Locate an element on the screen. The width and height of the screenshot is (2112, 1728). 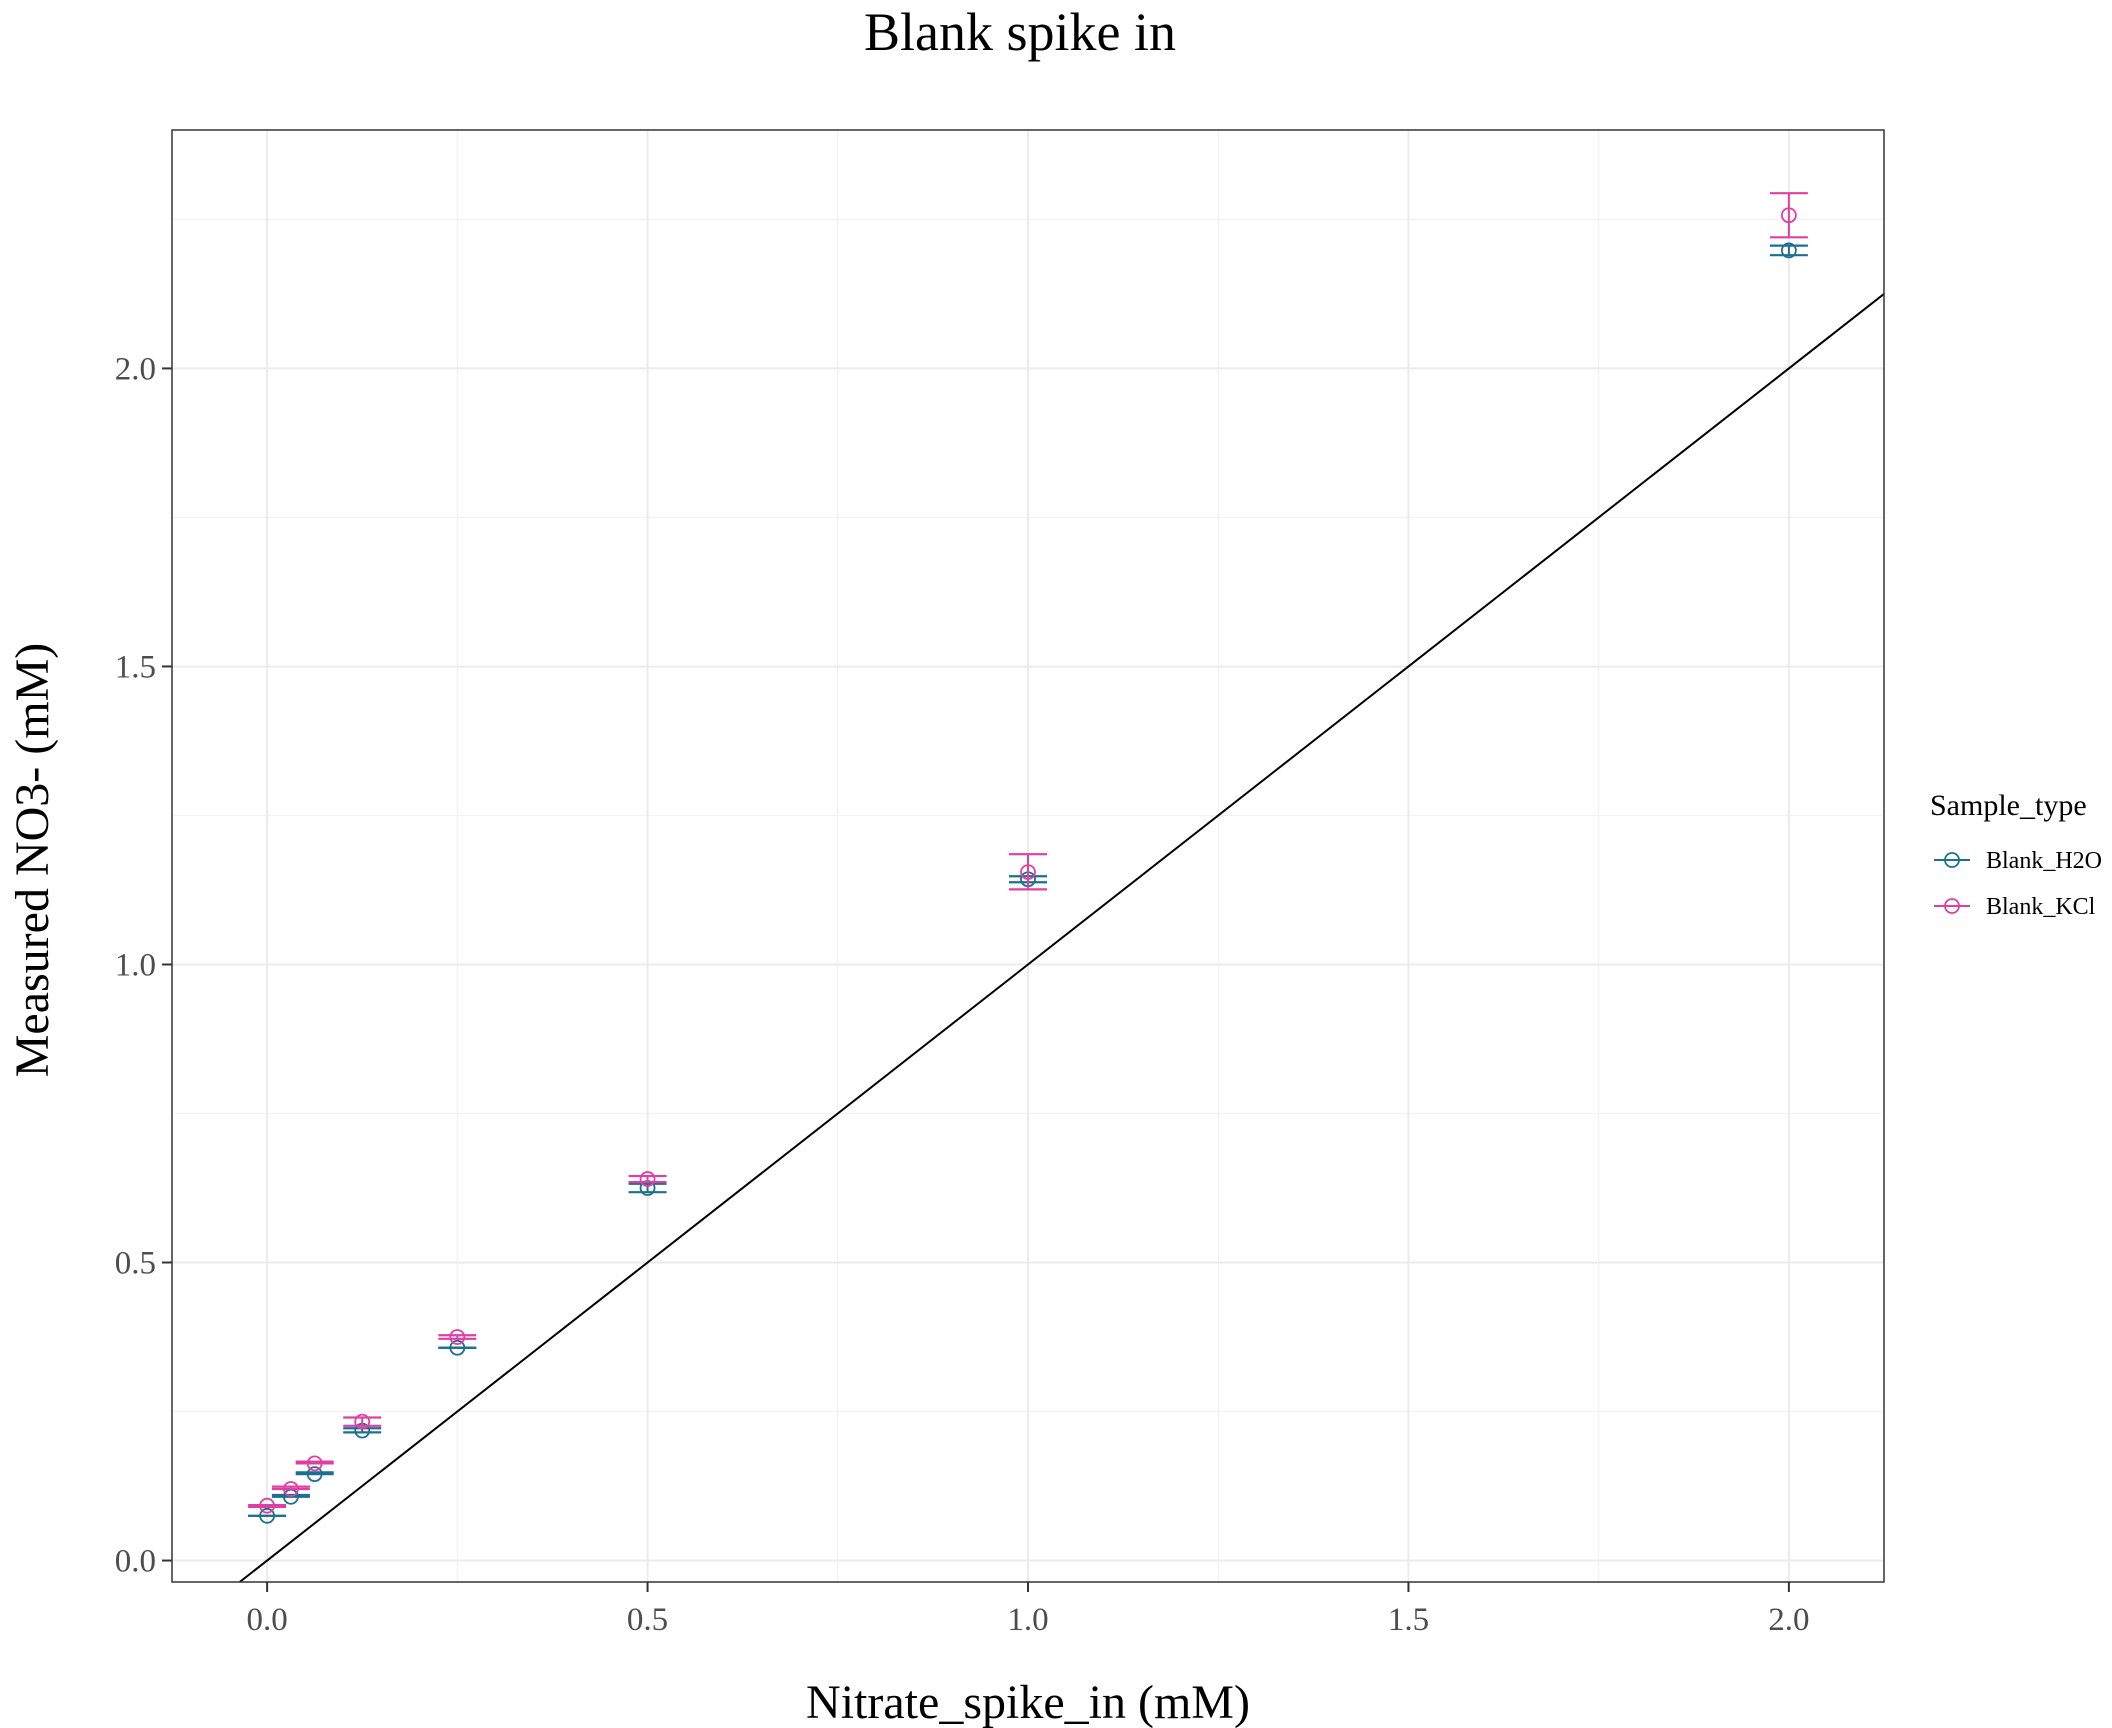
legend: Sample_type Blank_H2O Blank_KCl is located at coordinates (2016, 854).